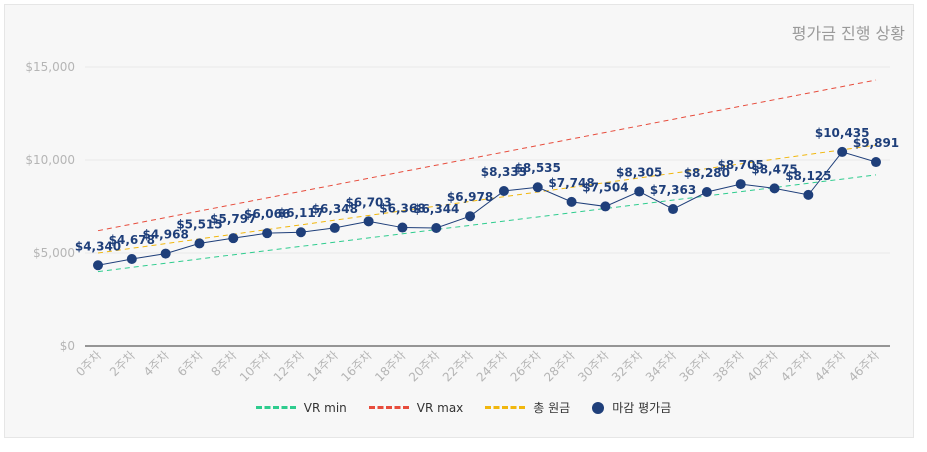 The image size is (927, 452). I want to click on chart-title: 평가금 진행 상황, so click(848, 33).